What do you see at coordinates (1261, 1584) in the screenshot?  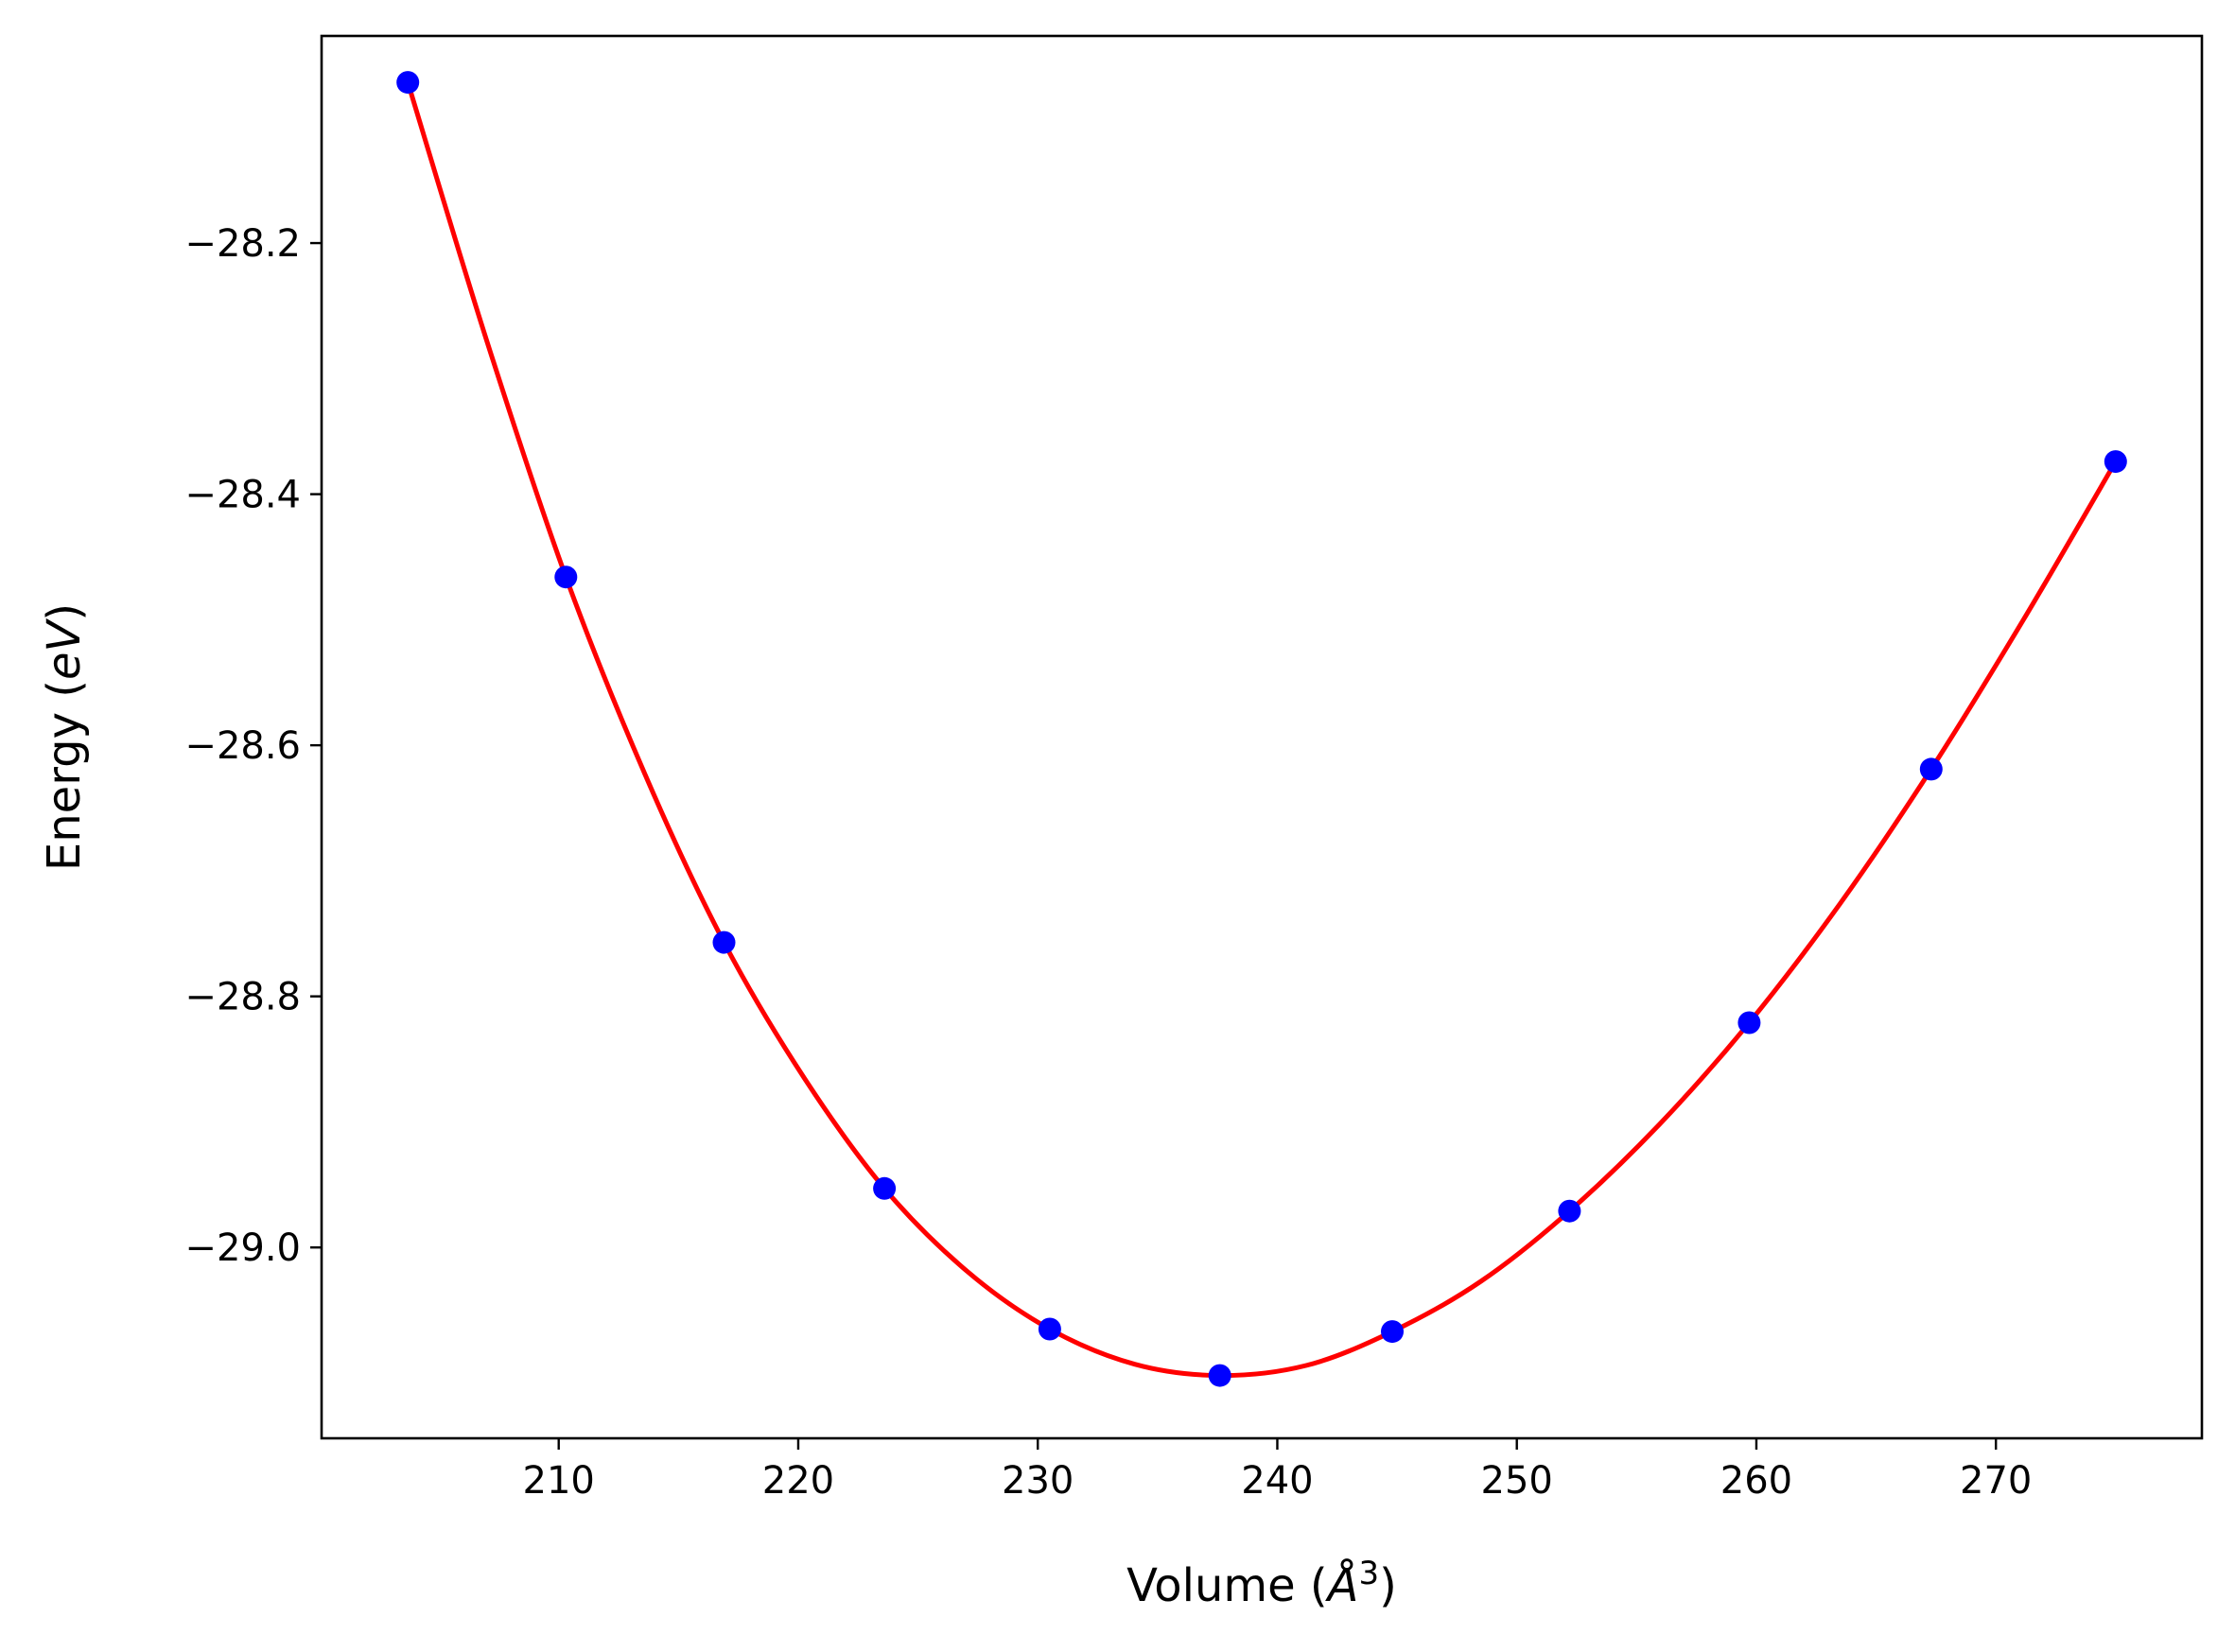 I see `x-axis-label: Volume (Å3)` at bounding box center [1261, 1584].